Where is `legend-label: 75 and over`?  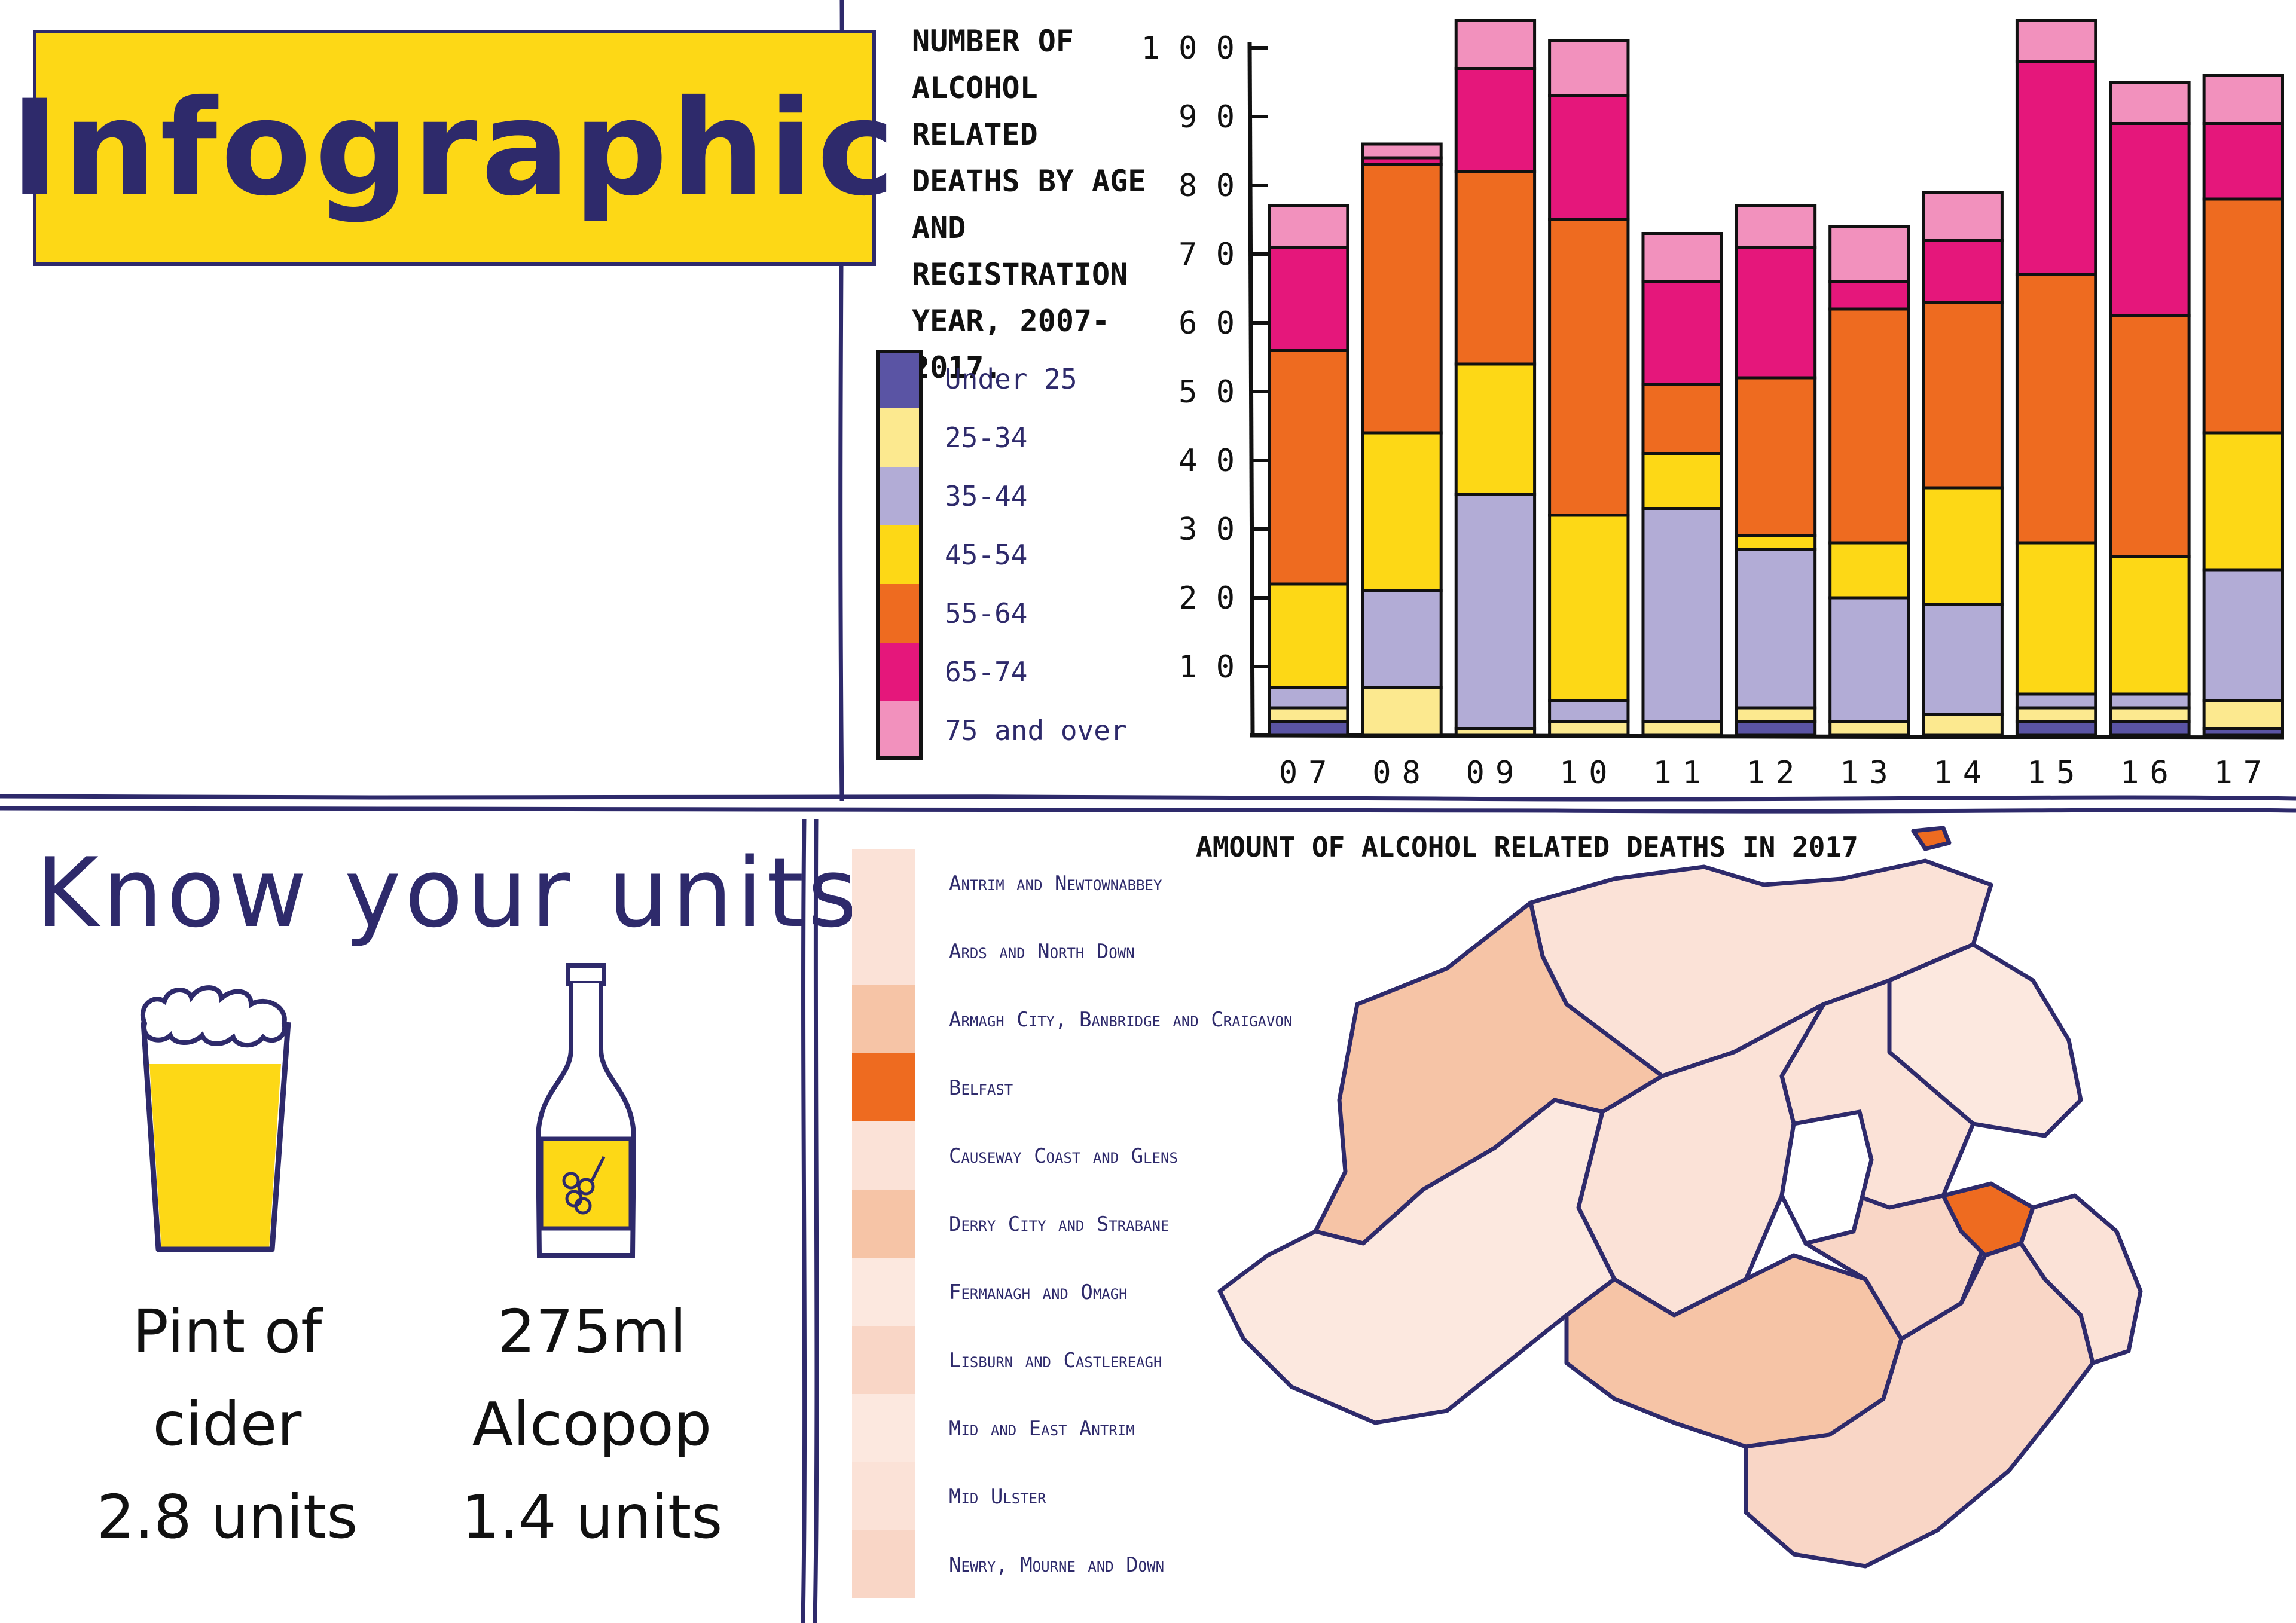 legend-label: 75 and over is located at coordinates (1036, 731).